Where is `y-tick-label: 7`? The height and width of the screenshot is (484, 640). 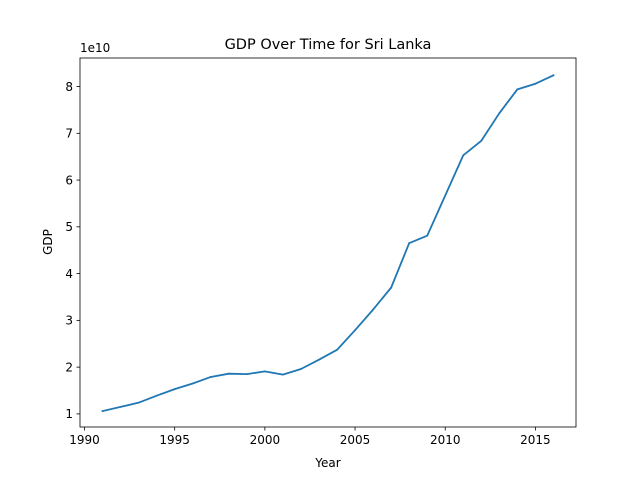
y-tick-label: 7 is located at coordinates (69, 134).